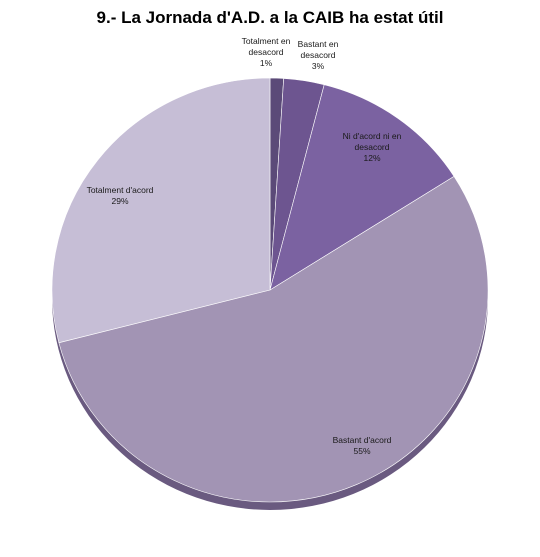  Describe the element at coordinates (372, 147) in the screenshot. I see `slice-label-2: Ni d'acord ni en desacord 12%` at that location.